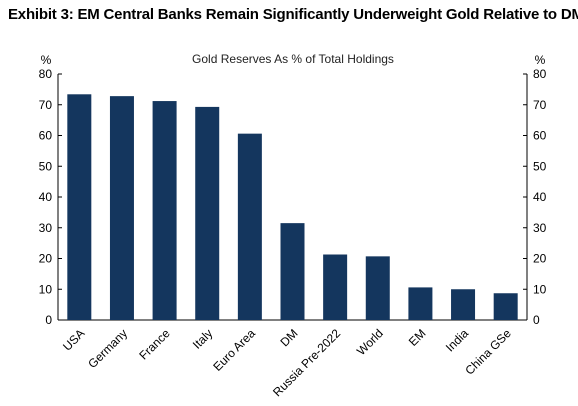 The image size is (578, 406). I want to click on x-tick-label: DM, so click(289, 337).